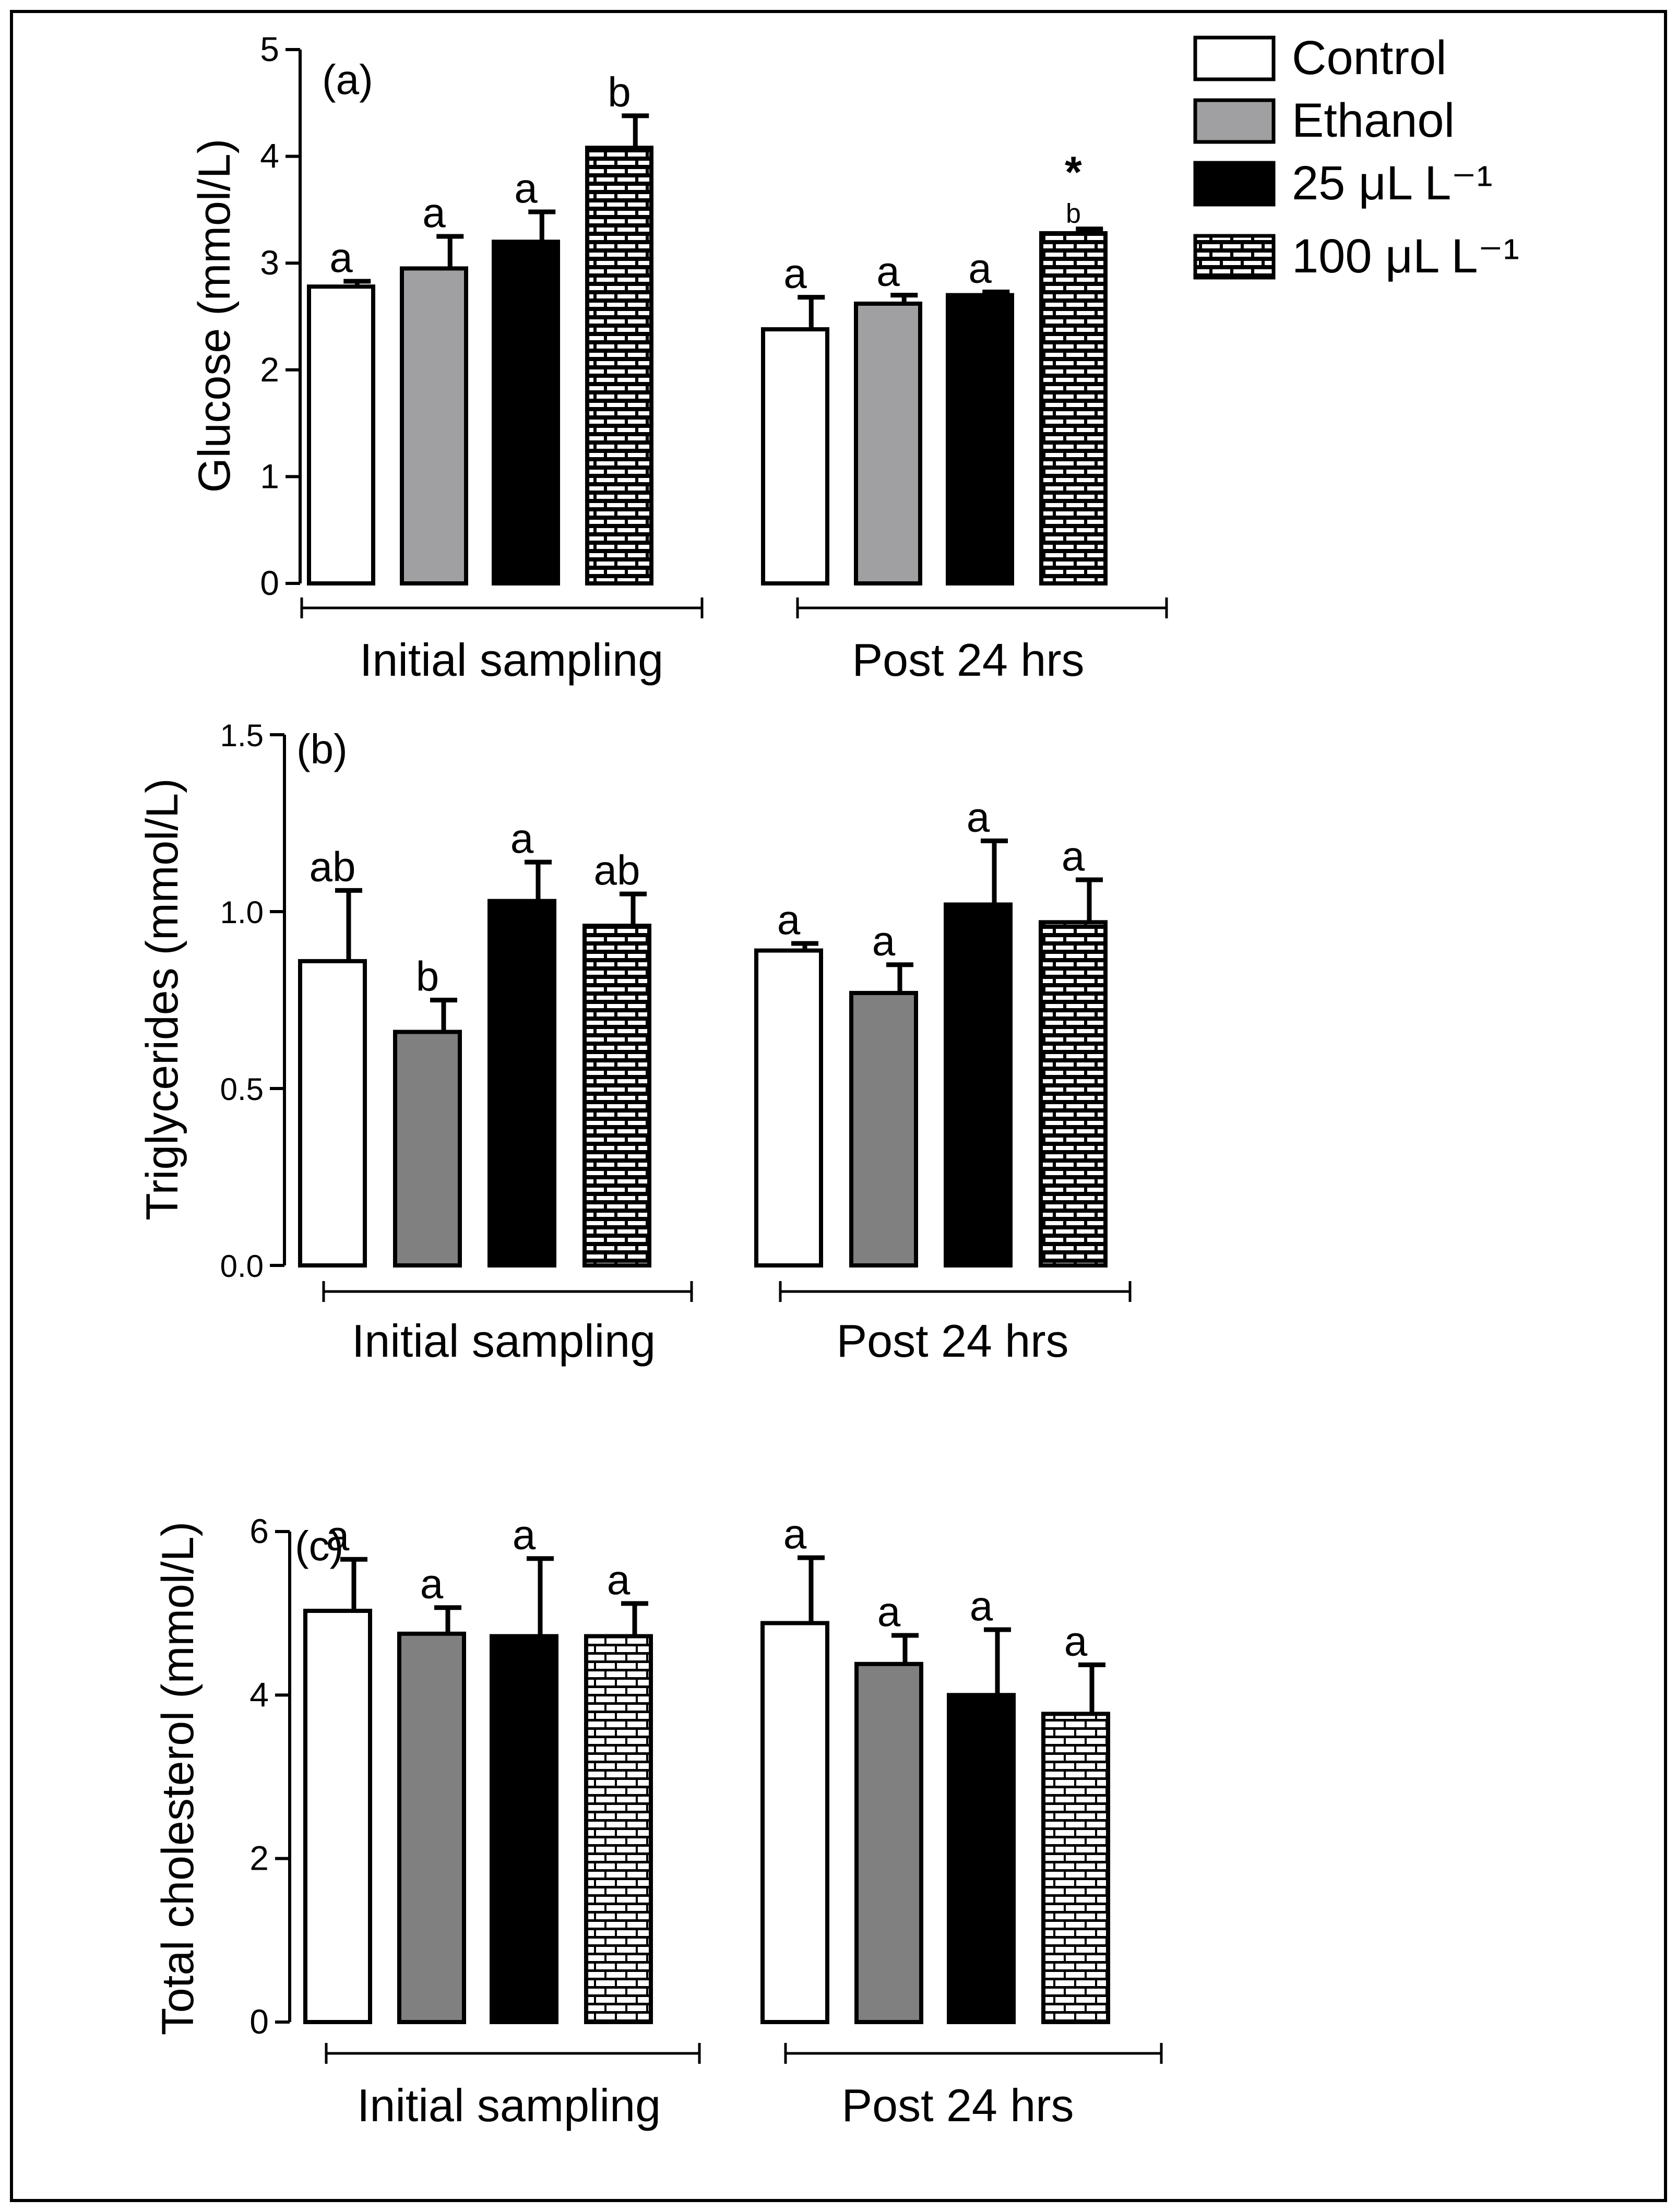 Image resolution: width=1677 pixels, height=2212 pixels. What do you see at coordinates (242, 1266) in the screenshot?
I see `y-tick-label: 0.0` at bounding box center [242, 1266].